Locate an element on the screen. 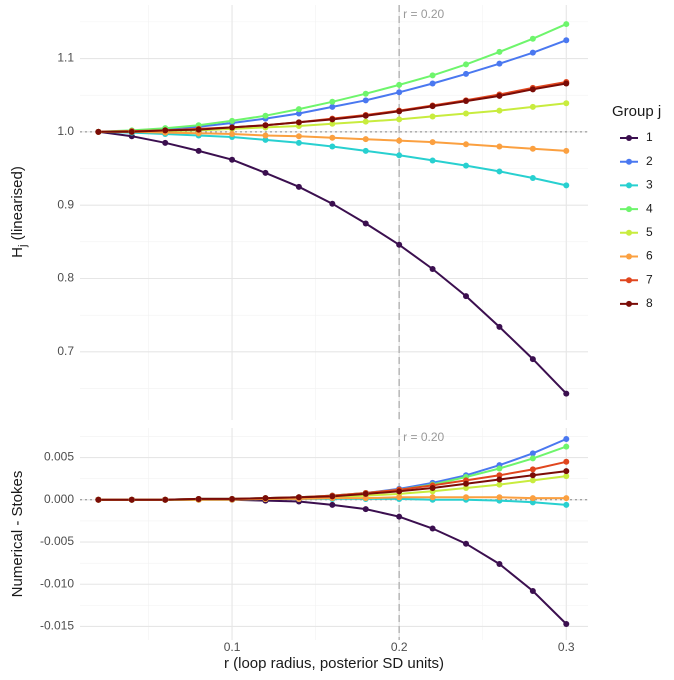 This screenshot has height=680, width=674. y-title-main: H is located at coordinates (17, 252).